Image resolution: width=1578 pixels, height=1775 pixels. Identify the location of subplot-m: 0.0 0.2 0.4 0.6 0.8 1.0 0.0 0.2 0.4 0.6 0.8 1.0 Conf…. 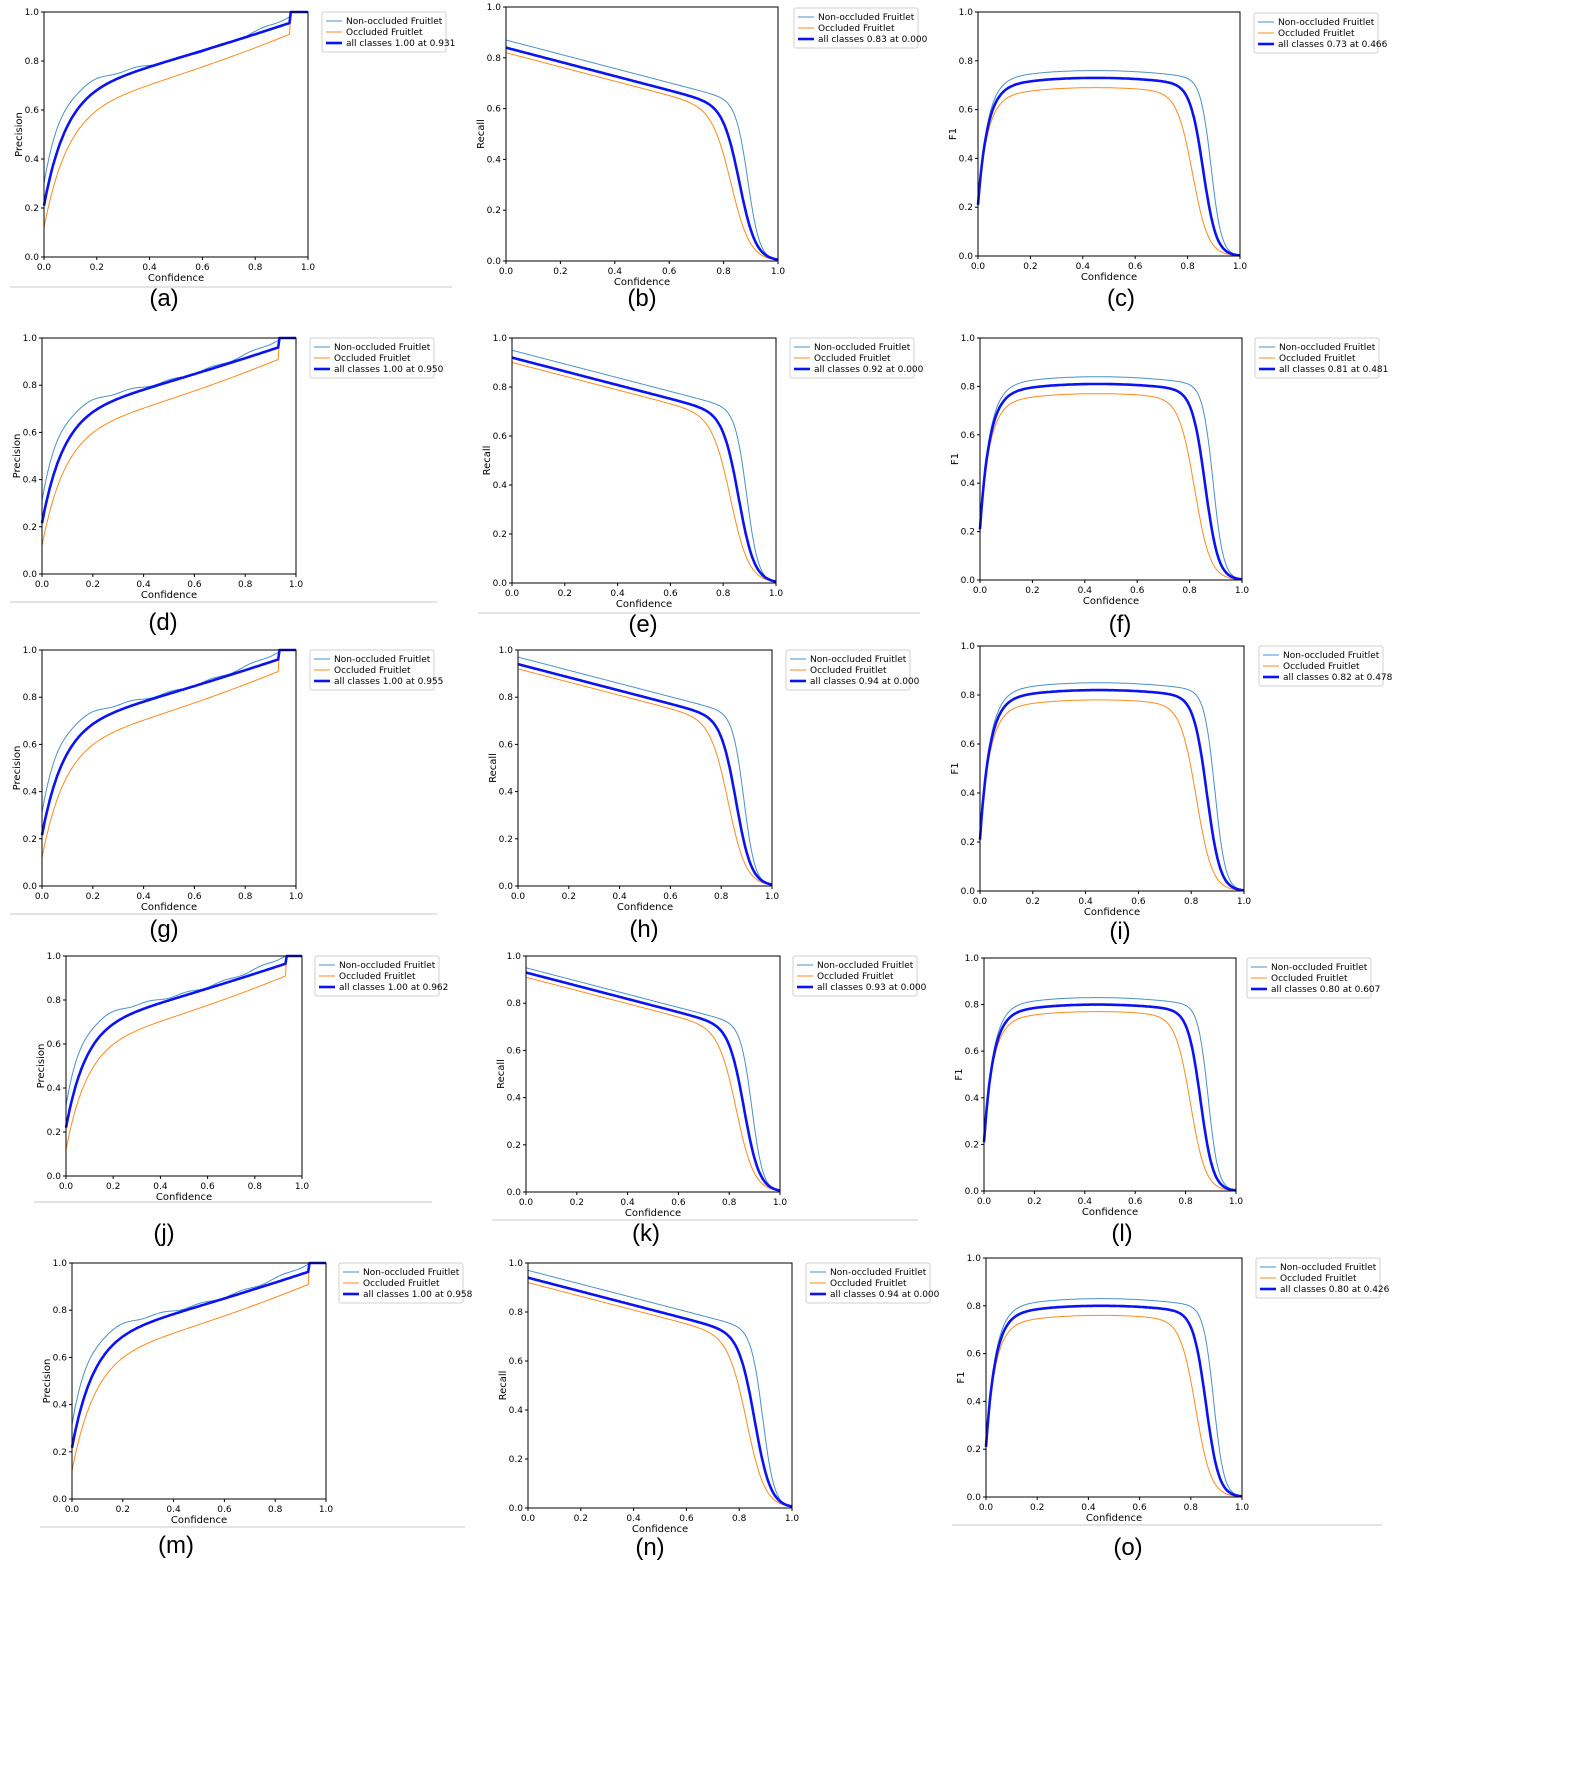
(256, 1409).